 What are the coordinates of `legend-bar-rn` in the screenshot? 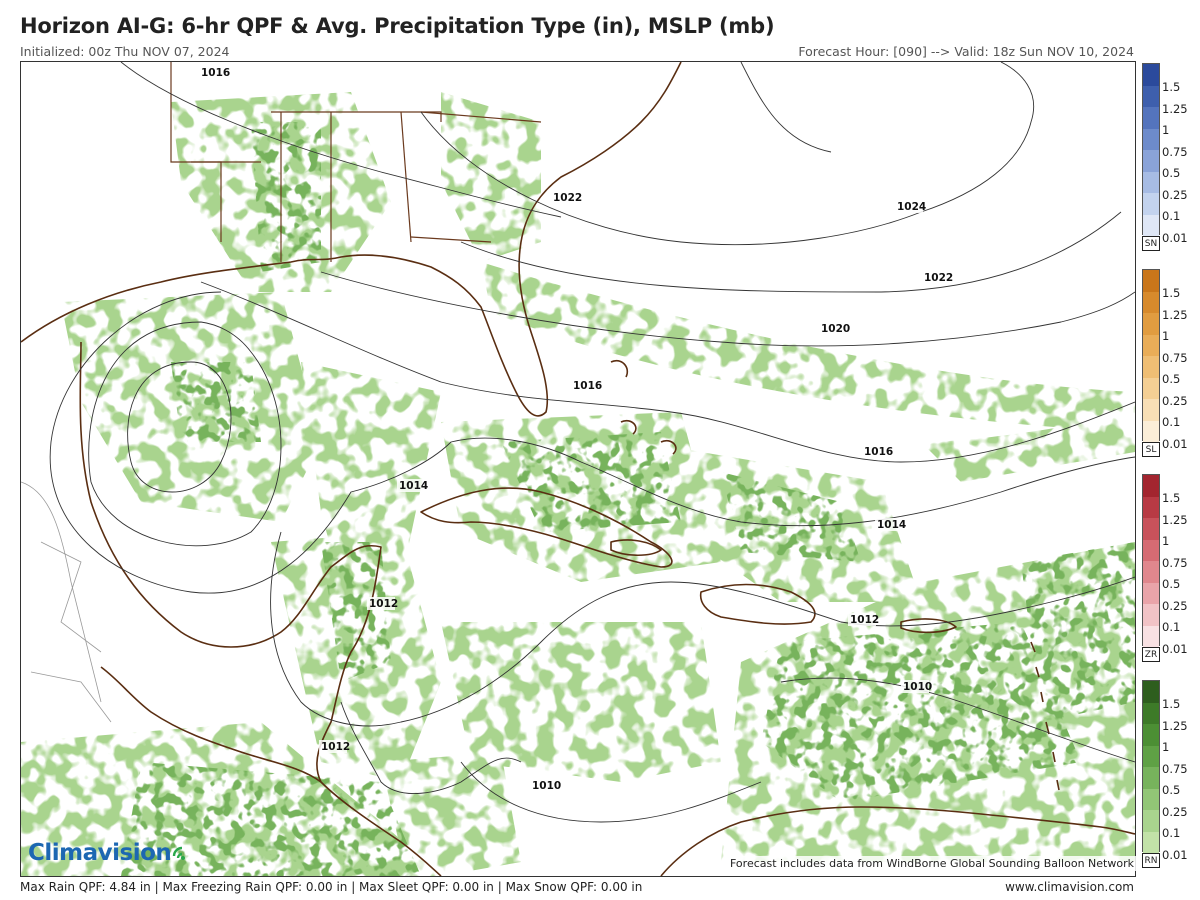 It's located at (1151, 766).